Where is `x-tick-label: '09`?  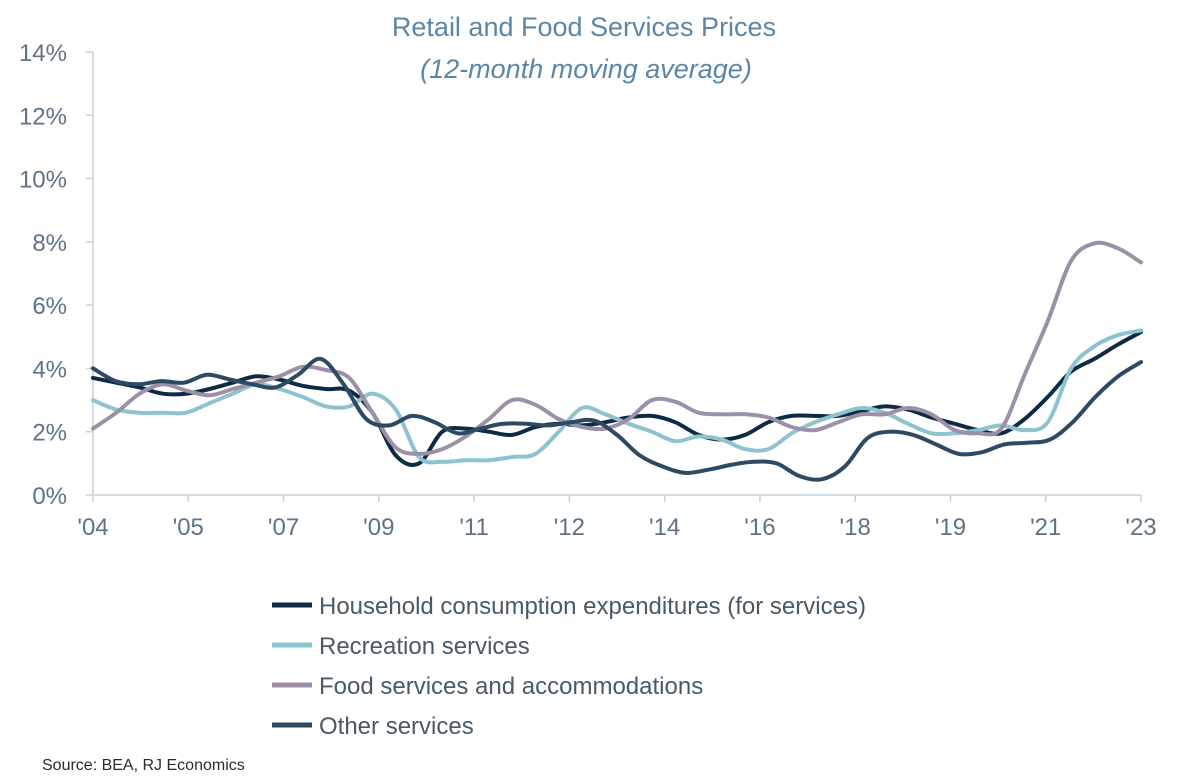 x-tick-label: '09 is located at coordinates (378, 527).